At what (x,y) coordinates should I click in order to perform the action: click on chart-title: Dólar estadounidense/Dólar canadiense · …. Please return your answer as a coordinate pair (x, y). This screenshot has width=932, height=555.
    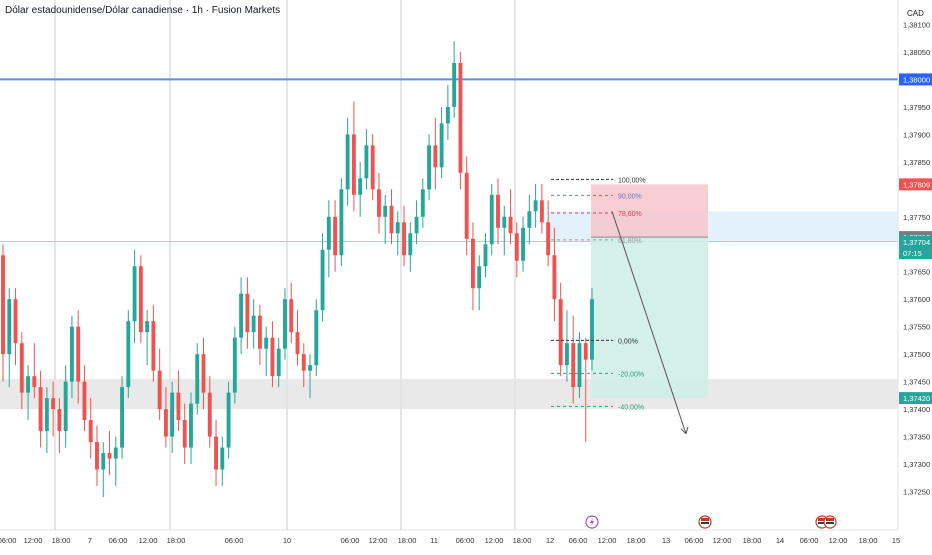
    Looking at the image, I should click on (143, 10).